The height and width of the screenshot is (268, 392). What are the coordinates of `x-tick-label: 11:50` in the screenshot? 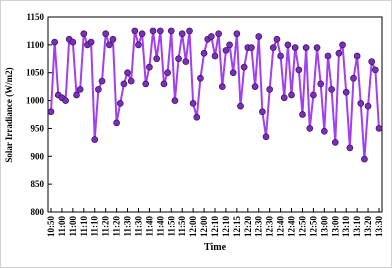 It's located at (182, 226).